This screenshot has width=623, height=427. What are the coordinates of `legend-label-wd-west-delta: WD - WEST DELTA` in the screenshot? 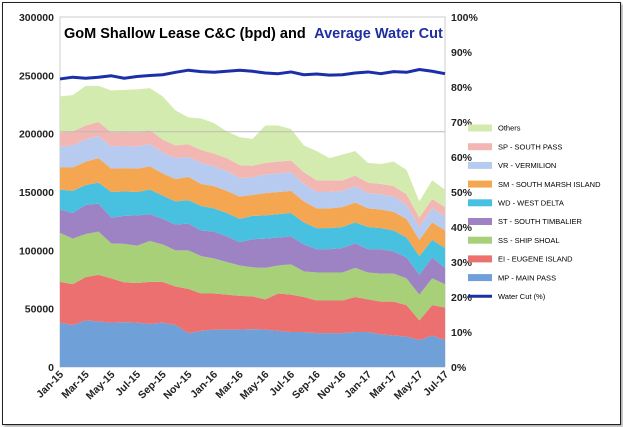 It's located at (531, 203).